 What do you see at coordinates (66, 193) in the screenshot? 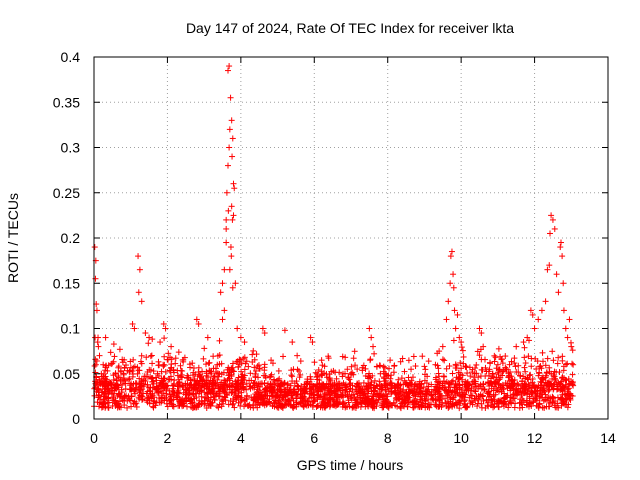
I see `y-tick-label: 0.25` at bounding box center [66, 193].